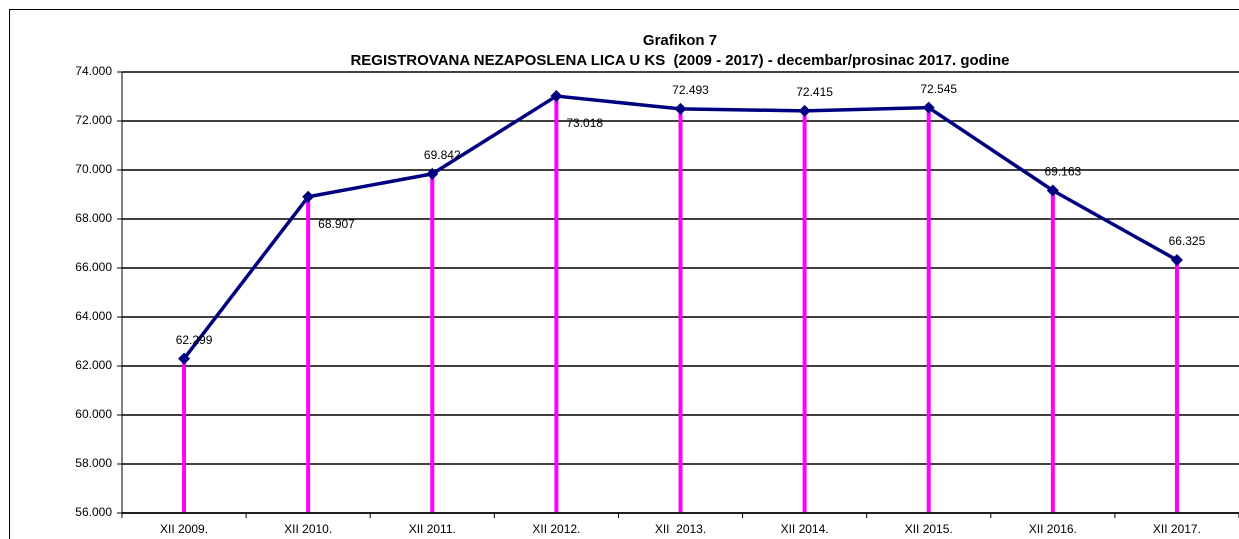 This screenshot has width=1239, height=539. What do you see at coordinates (584, 123) in the screenshot?
I see `data-label: 73.018` at bounding box center [584, 123].